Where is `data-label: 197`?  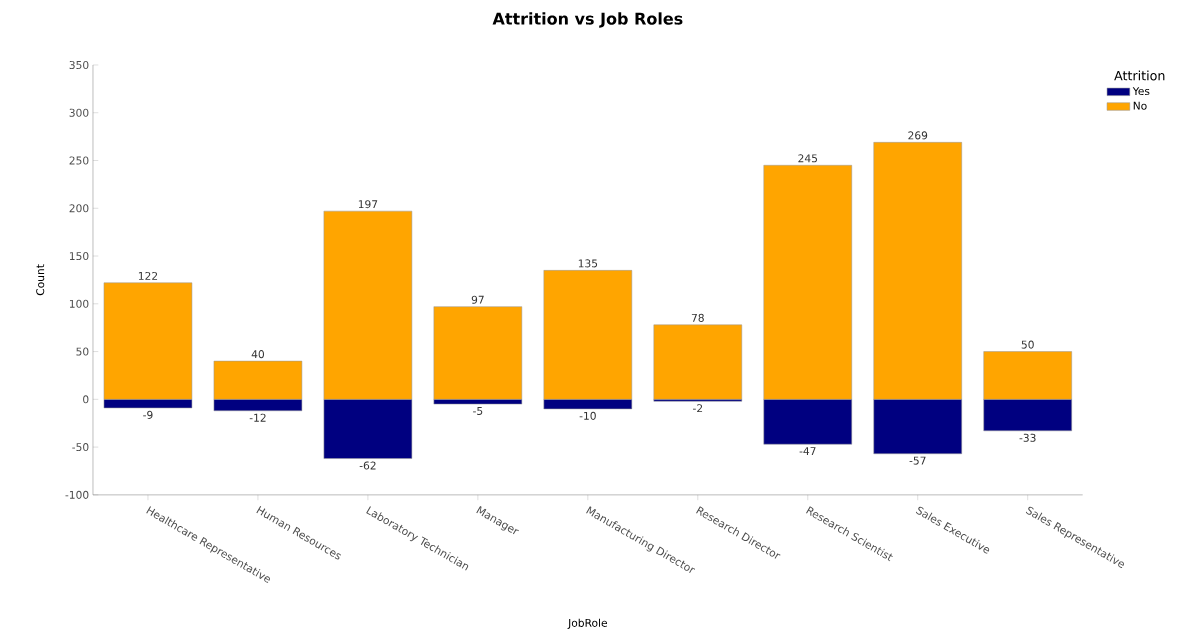 data-label: 197 is located at coordinates (368, 203).